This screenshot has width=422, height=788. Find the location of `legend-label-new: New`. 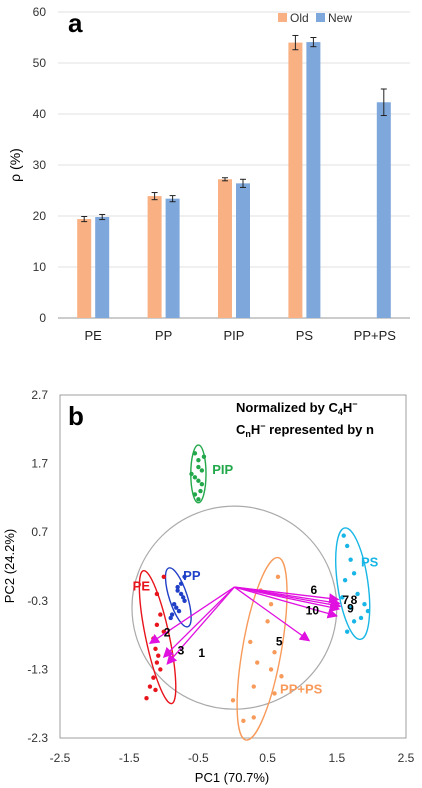

legend-label-new: New is located at coordinates (340, 18).